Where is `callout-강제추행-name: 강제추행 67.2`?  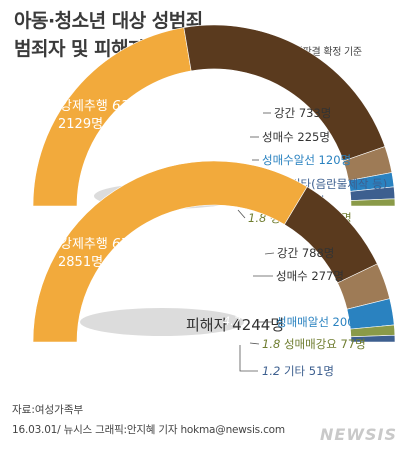 callout-강제추행-name: 강제추행 67.2 is located at coordinates (101, 244).